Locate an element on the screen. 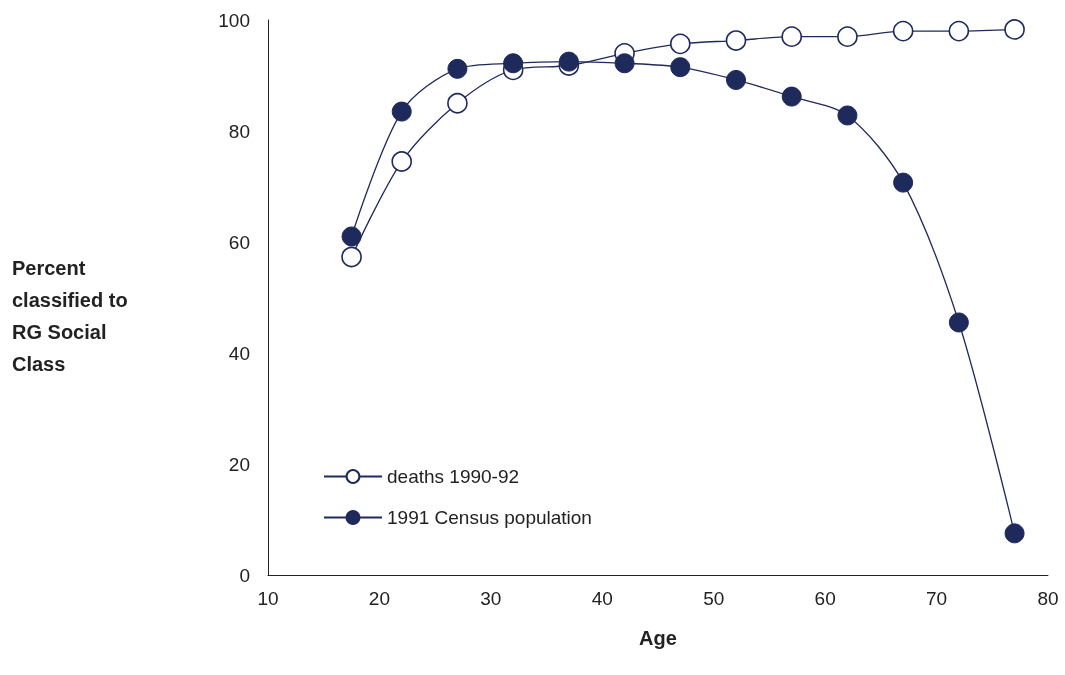 The height and width of the screenshot is (675, 1065). x-tick-label: 30 is located at coordinates (491, 598).